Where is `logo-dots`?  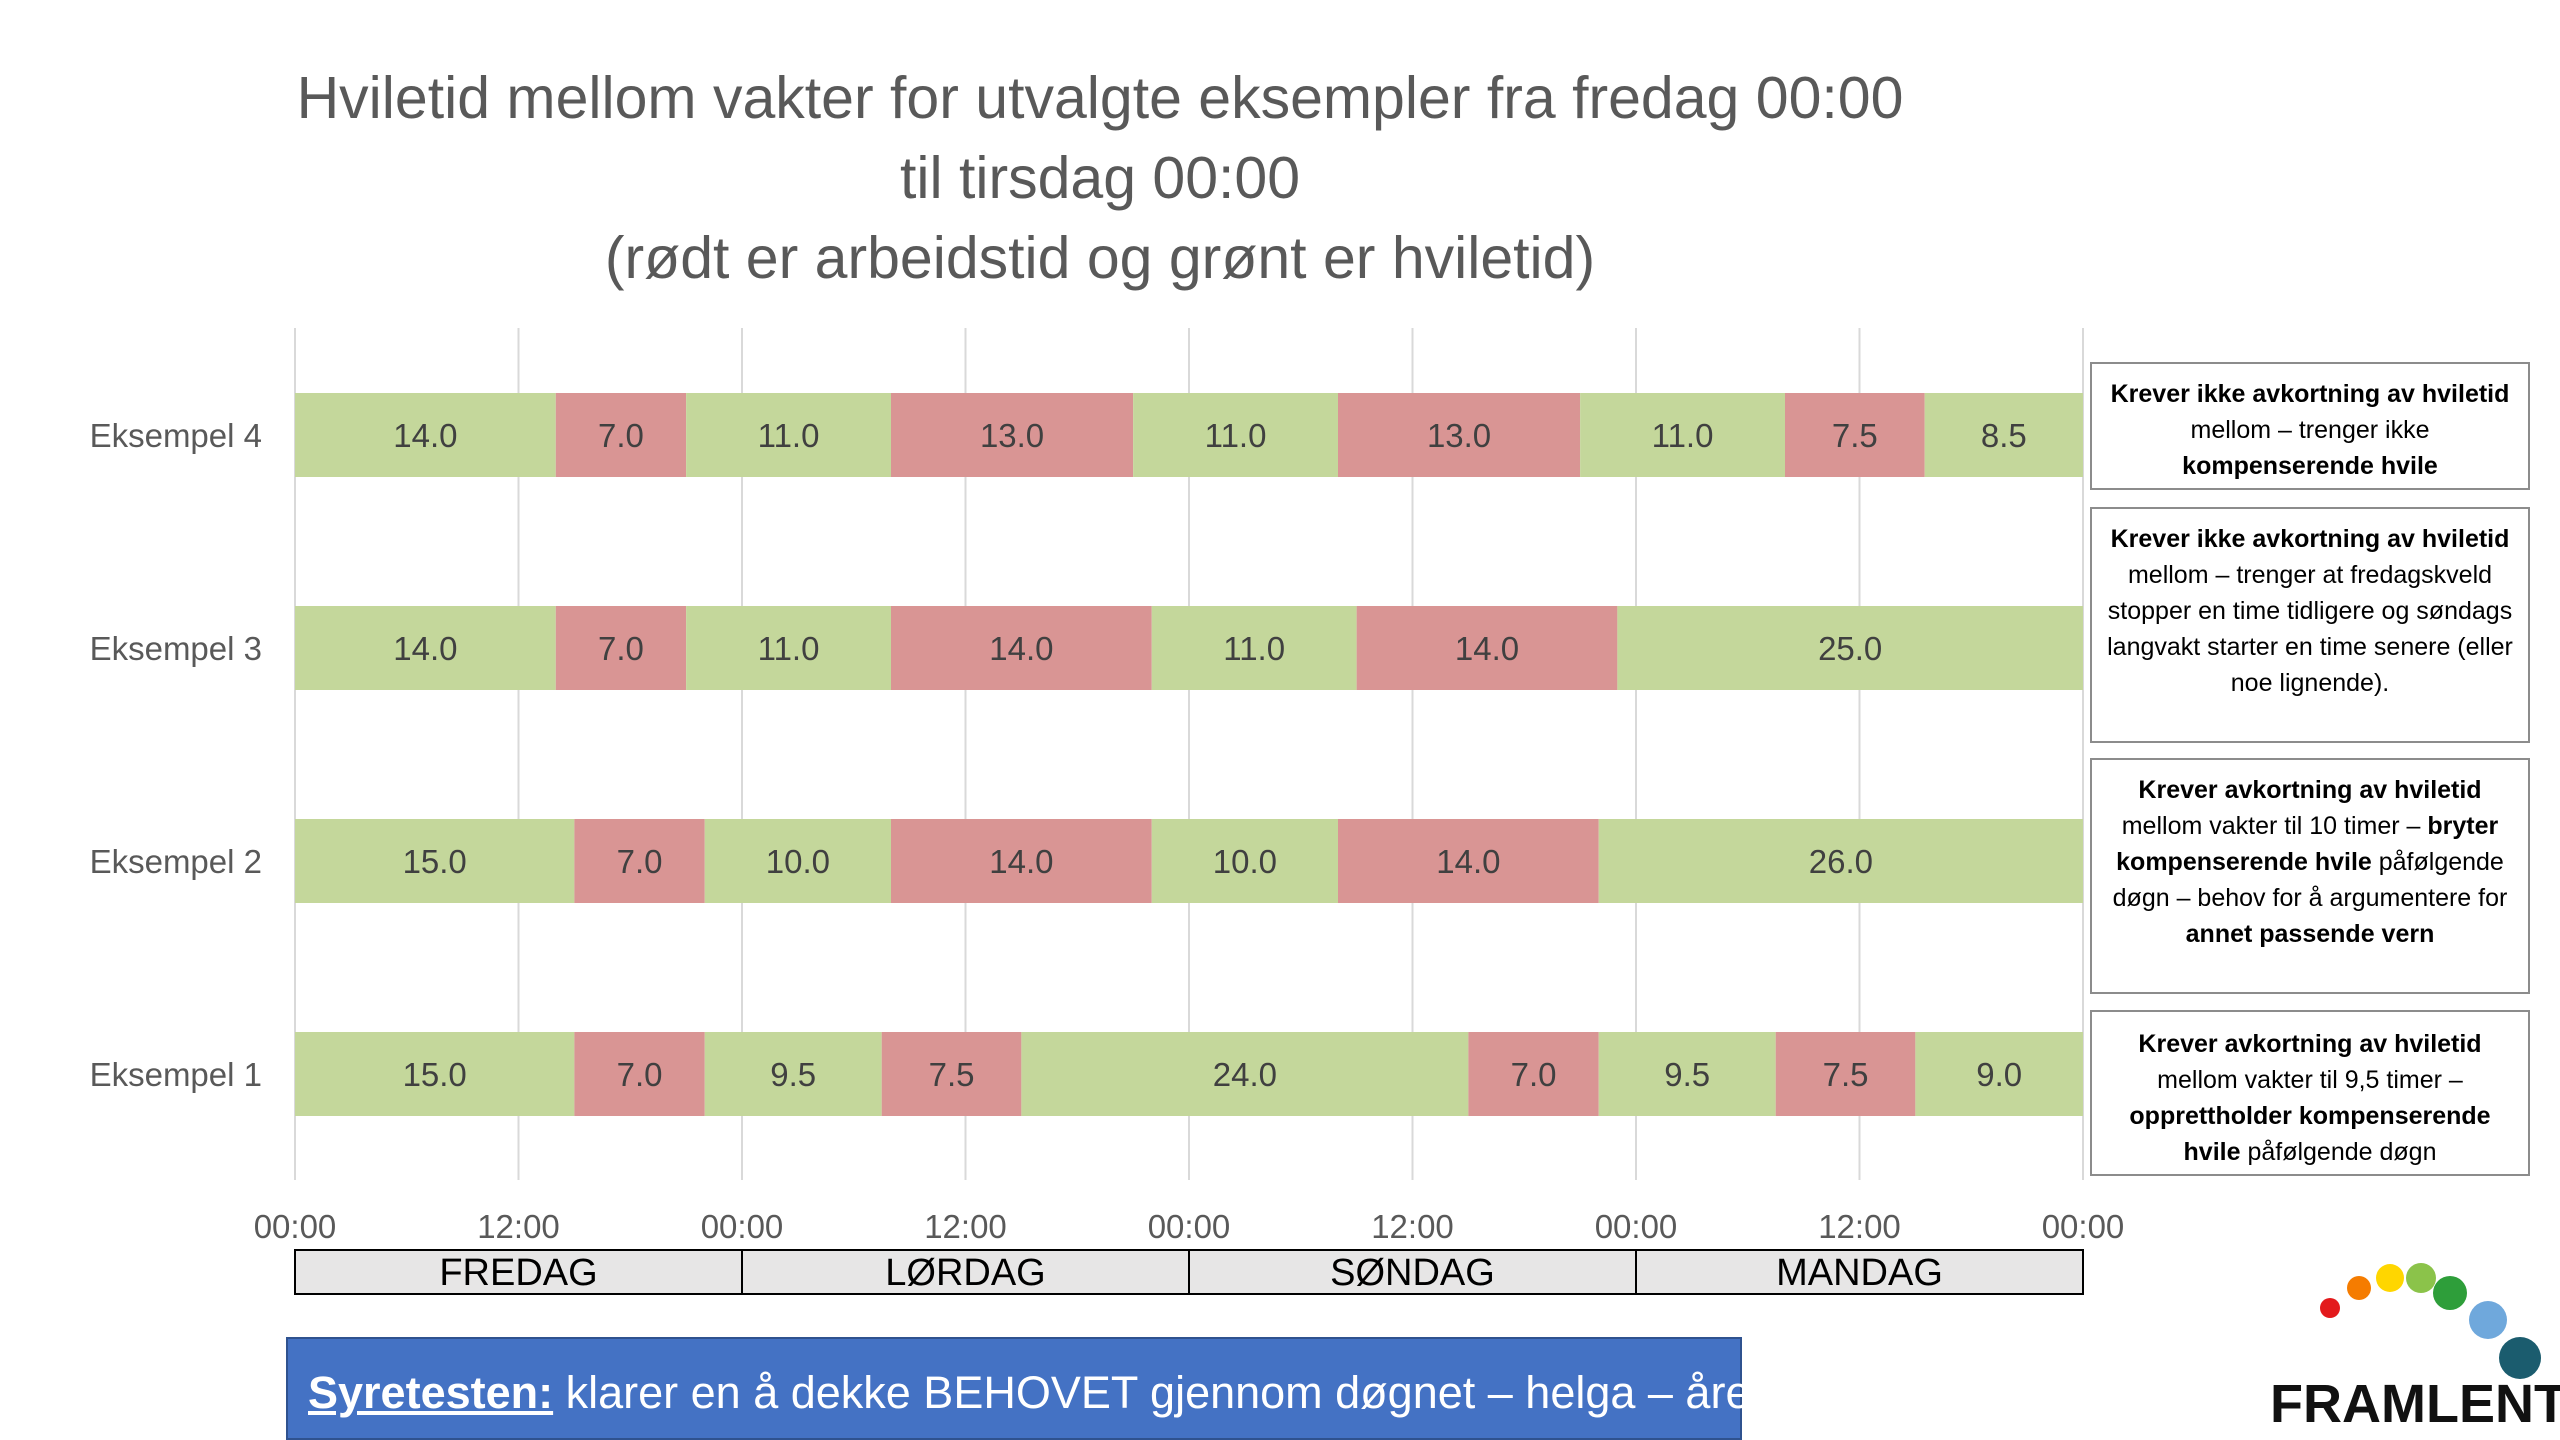
logo-dots is located at coordinates (2430, 1321).